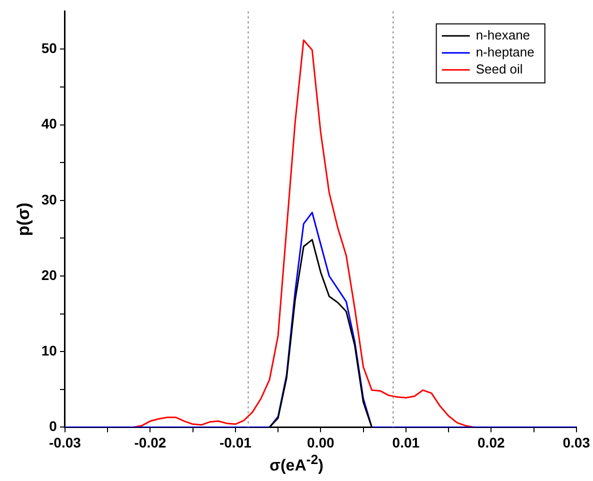 This screenshot has height=481, width=593. I want to click on legend-label: n-heptane, so click(505, 52).